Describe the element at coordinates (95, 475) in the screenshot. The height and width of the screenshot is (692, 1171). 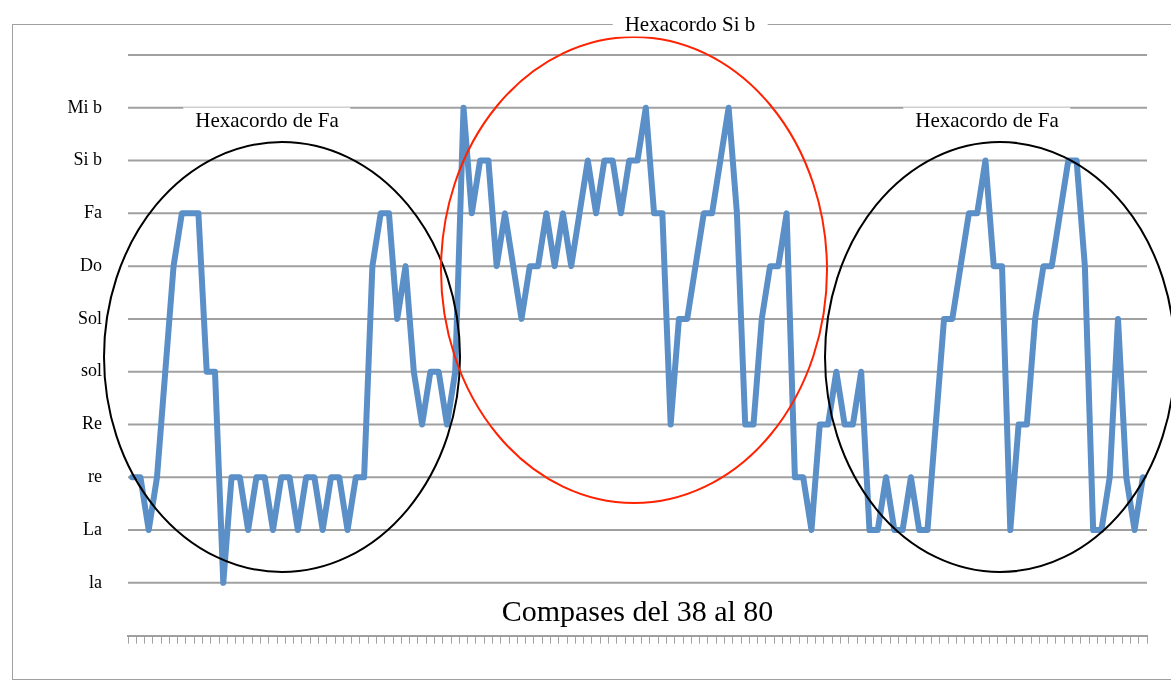
I see `category-label: re` at that location.